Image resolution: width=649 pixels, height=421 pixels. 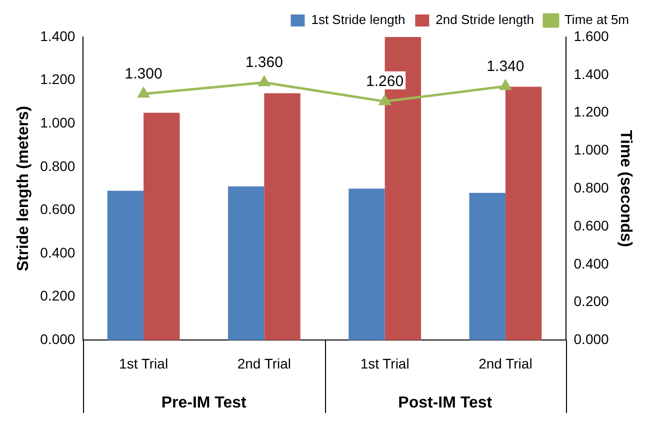 What do you see at coordinates (58, 252) in the screenshot?
I see `y-tick-label: 0.400` at bounding box center [58, 252].